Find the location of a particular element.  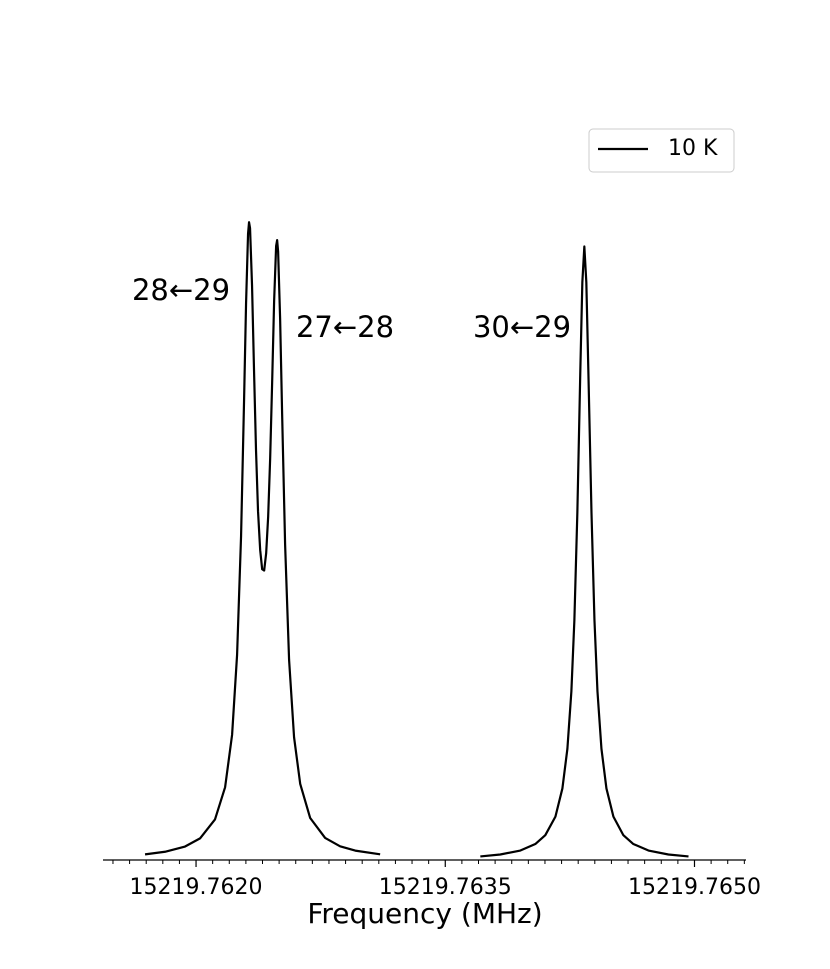

x-tick-label: 15219.7635 is located at coordinates (445, 887).